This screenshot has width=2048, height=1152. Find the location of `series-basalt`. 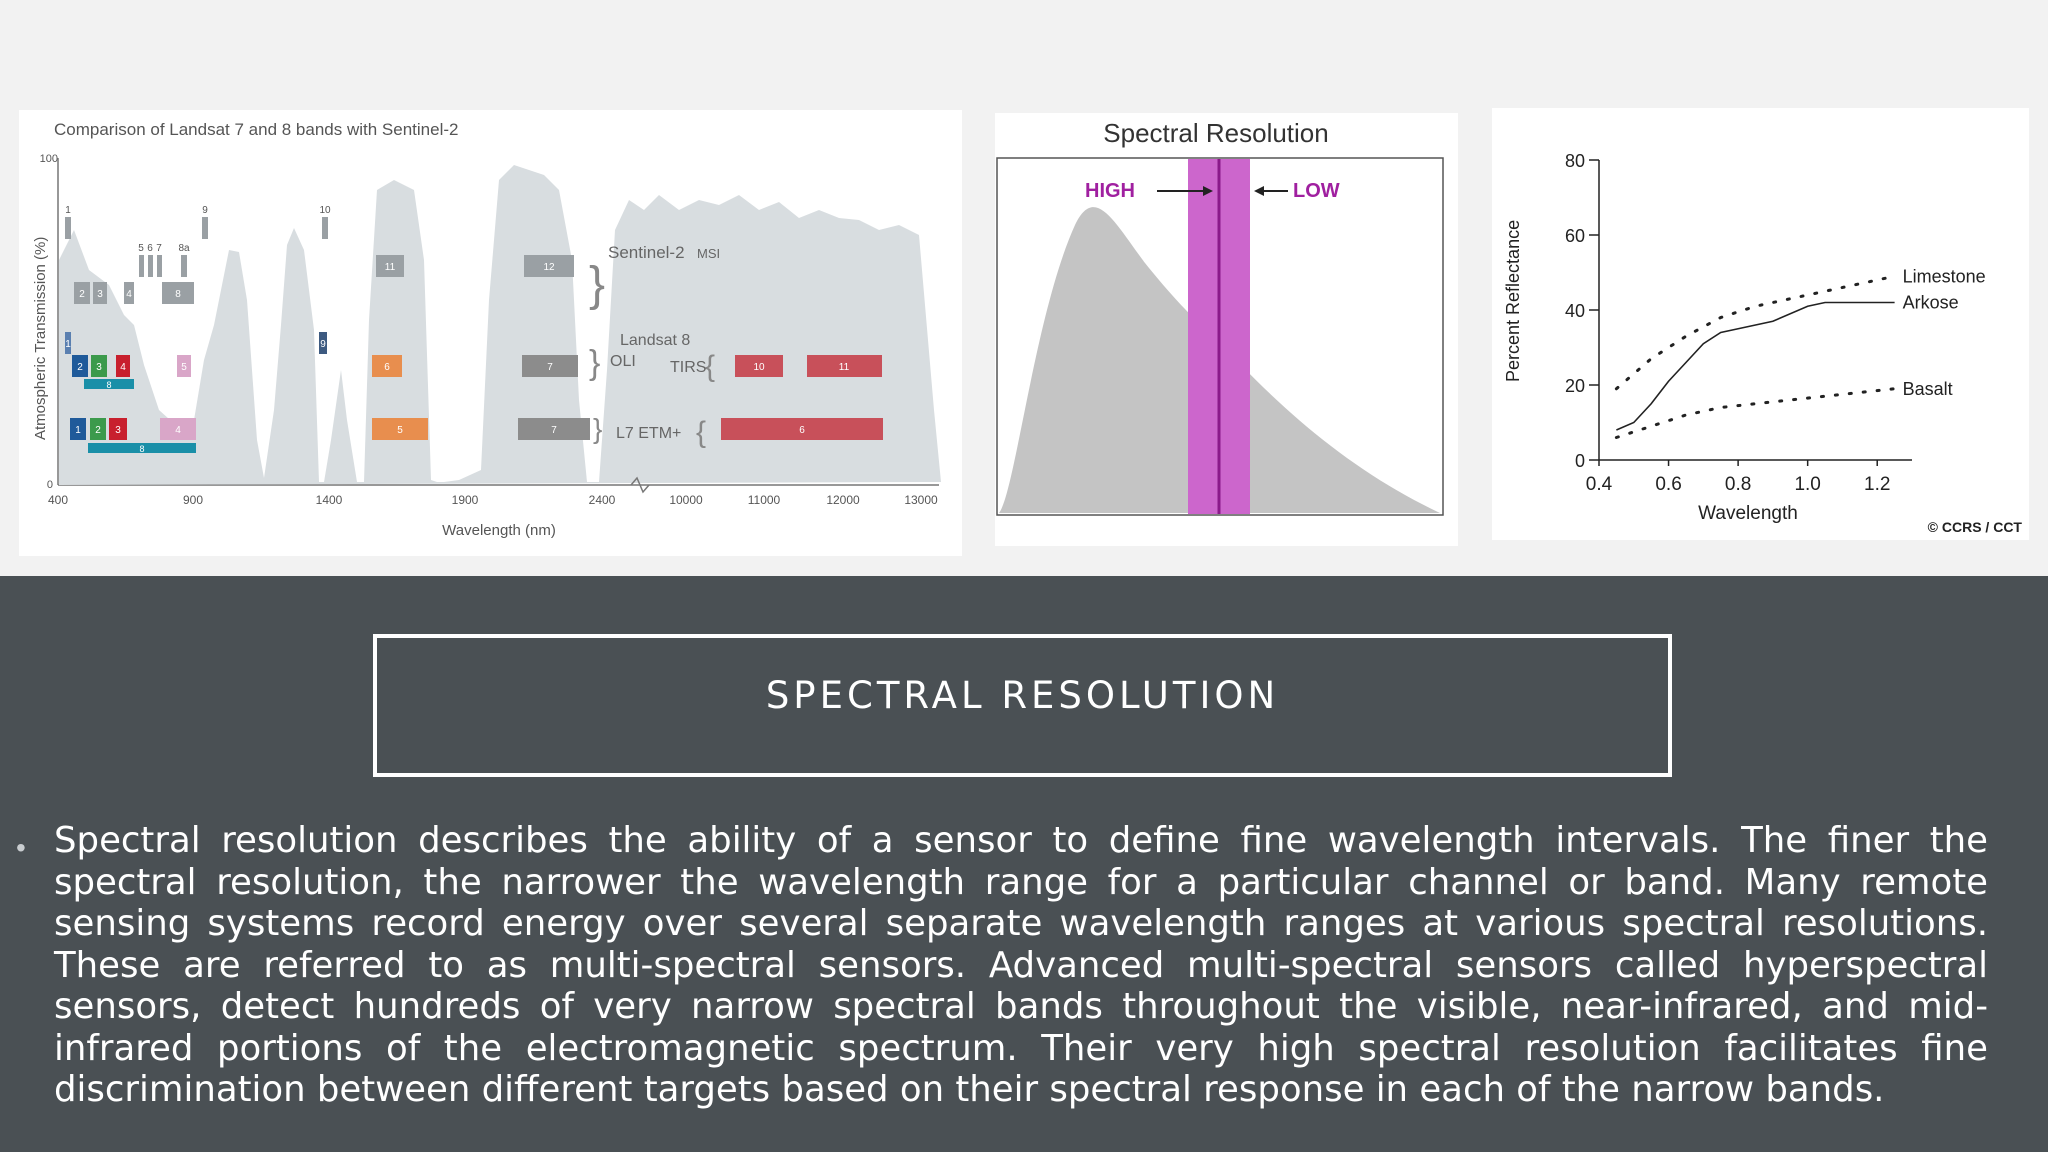

series-basalt is located at coordinates (1755, 413).